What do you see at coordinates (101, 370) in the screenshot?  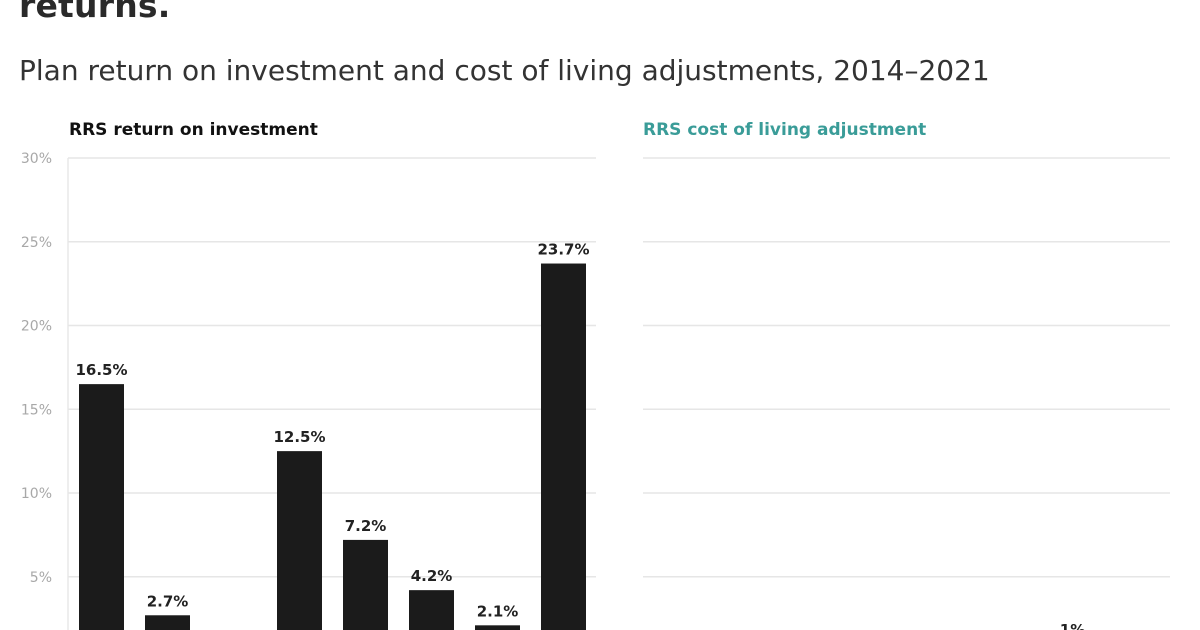 I see `bar-value-label: 16.5%` at bounding box center [101, 370].